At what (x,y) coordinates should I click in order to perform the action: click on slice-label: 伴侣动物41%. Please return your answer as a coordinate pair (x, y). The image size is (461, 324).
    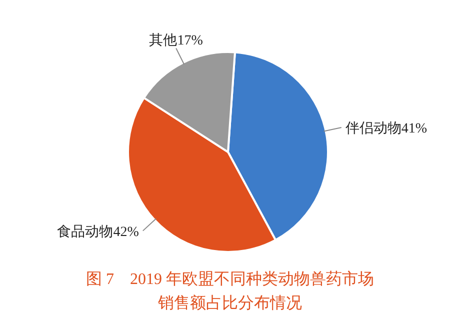
    Looking at the image, I should click on (386, 128).